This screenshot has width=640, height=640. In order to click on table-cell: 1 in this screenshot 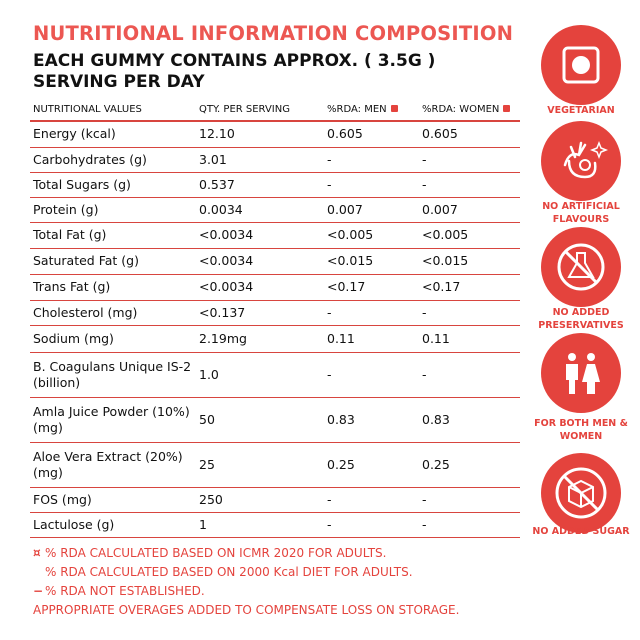, I will do `click(260, 525)`.